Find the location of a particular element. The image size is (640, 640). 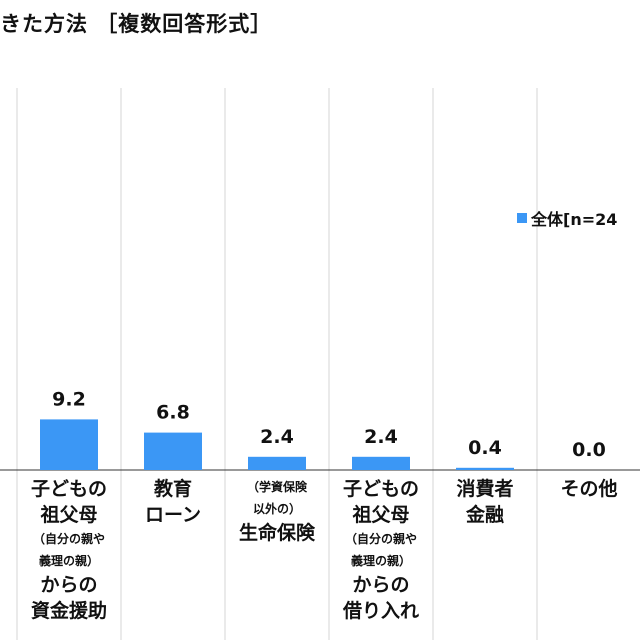

data-label: 9.2 is located at coordinates (69, 399).